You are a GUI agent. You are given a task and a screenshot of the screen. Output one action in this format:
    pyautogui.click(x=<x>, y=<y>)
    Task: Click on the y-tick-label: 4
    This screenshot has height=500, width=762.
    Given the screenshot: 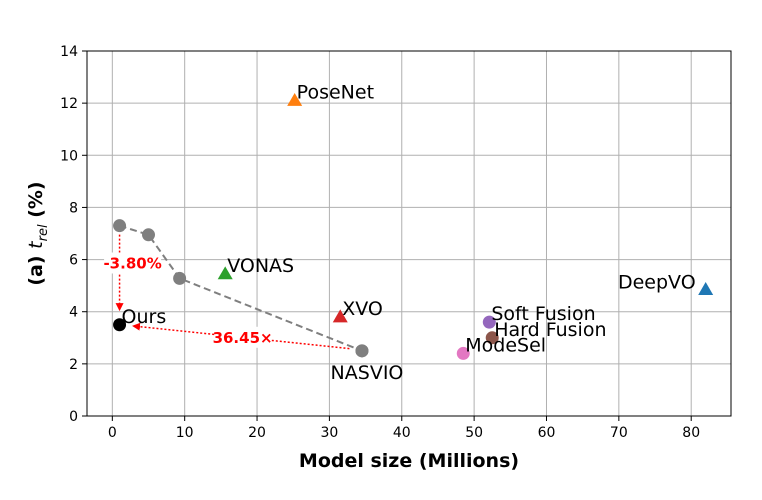 What is the action you would take?
    pyautogui.click(x=73, y=313)
    